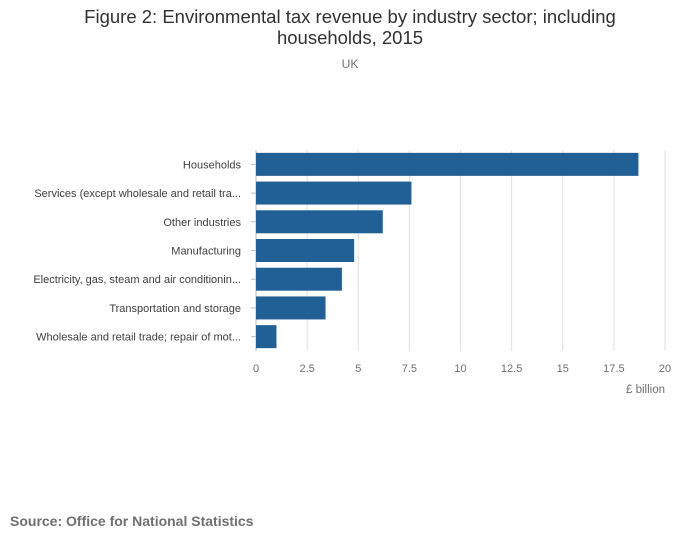 This screenshot has height=549, width=700. I want to click on x-tick-label: 20, so click(665, 369).